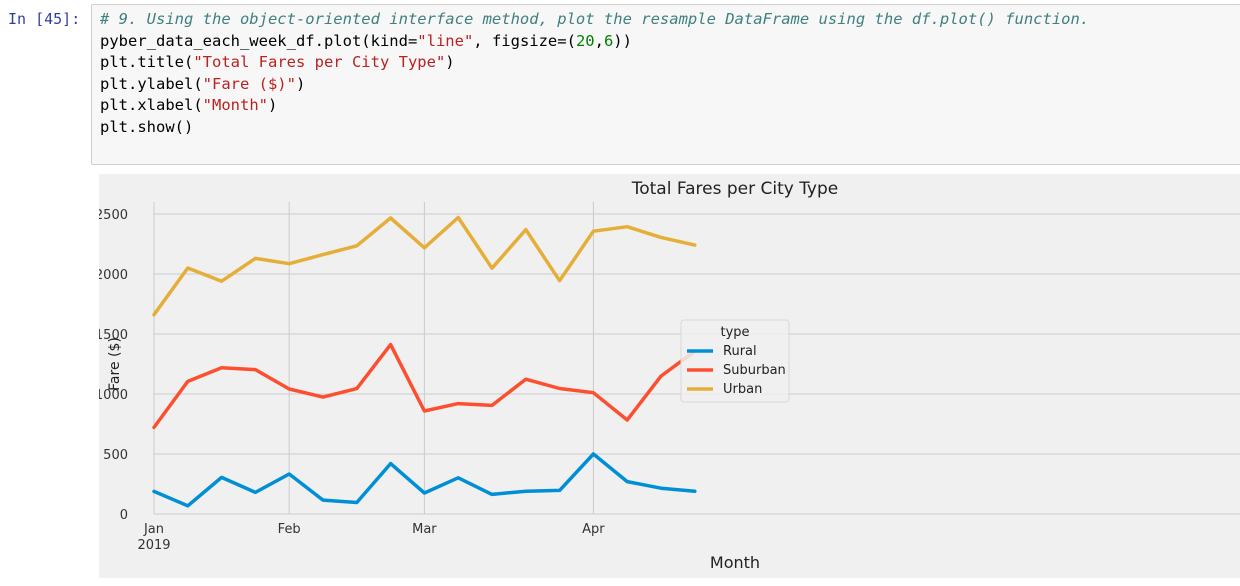 The height and width of the screenshot is (586, 1240). What do you see at coordinates (124, 515) in the screenshot?
I see `y-tick-label: 0` at bounding box center [124, 515].